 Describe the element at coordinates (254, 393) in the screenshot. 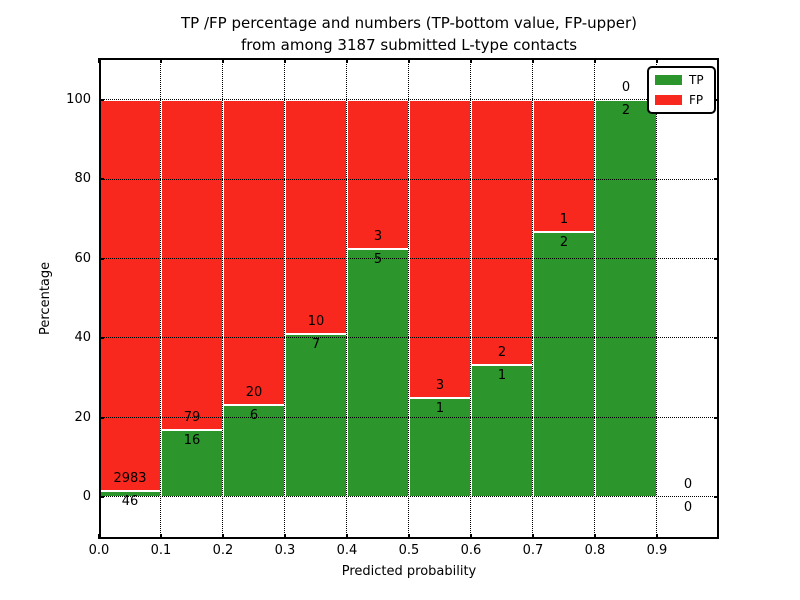

I see `fp-count-label: 20` at that location.